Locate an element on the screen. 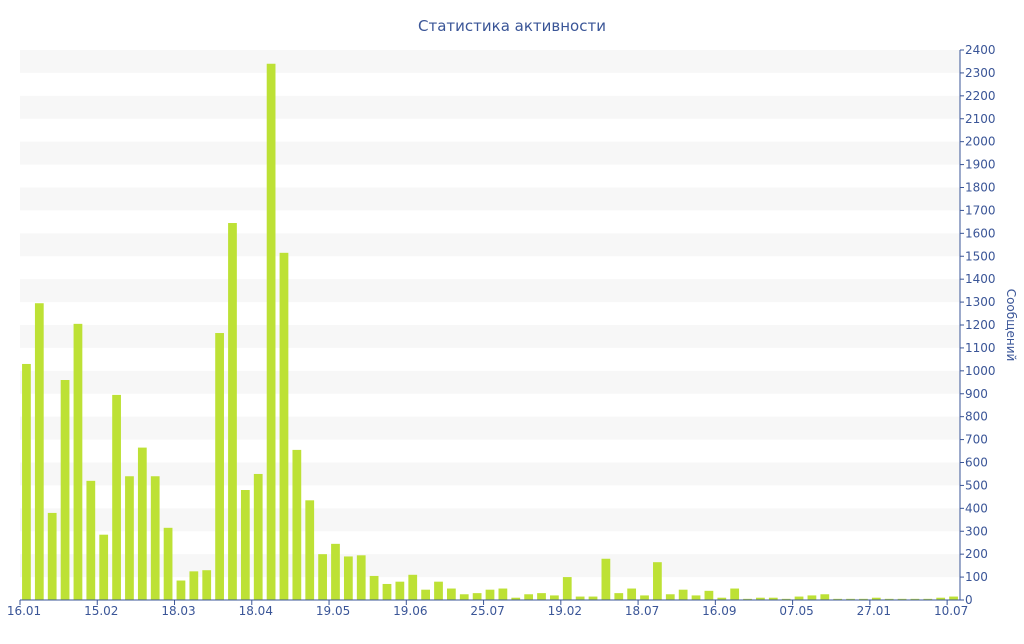 Image resolution: width=1024 pixels, height=644 pixels. y-tick-label: 300 is located at coordinates (976, 531).